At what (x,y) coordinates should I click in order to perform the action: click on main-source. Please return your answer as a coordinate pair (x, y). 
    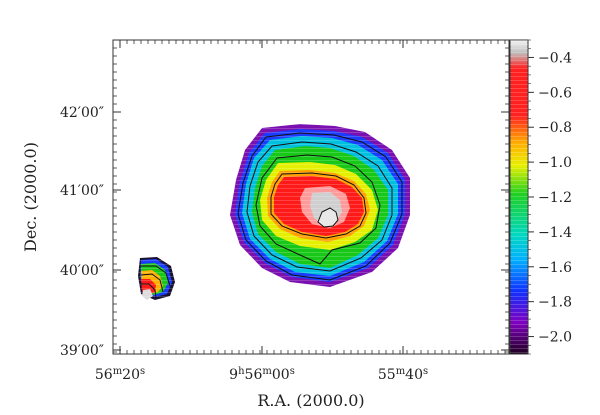
    Looking at the image, I should click on (320, 206).